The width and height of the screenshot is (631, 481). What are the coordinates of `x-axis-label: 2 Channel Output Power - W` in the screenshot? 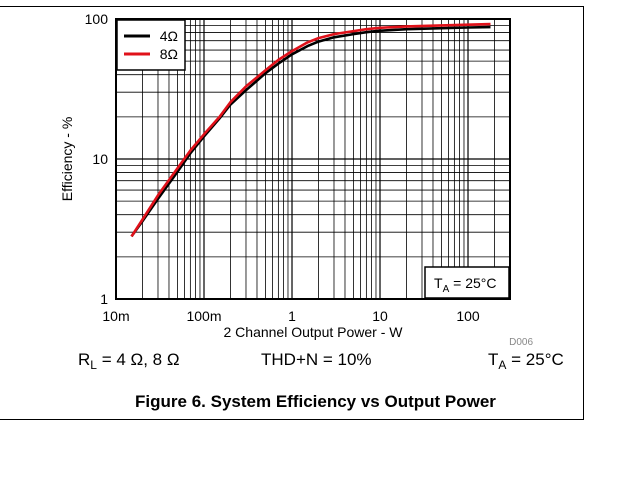 It's located at (314, 332).